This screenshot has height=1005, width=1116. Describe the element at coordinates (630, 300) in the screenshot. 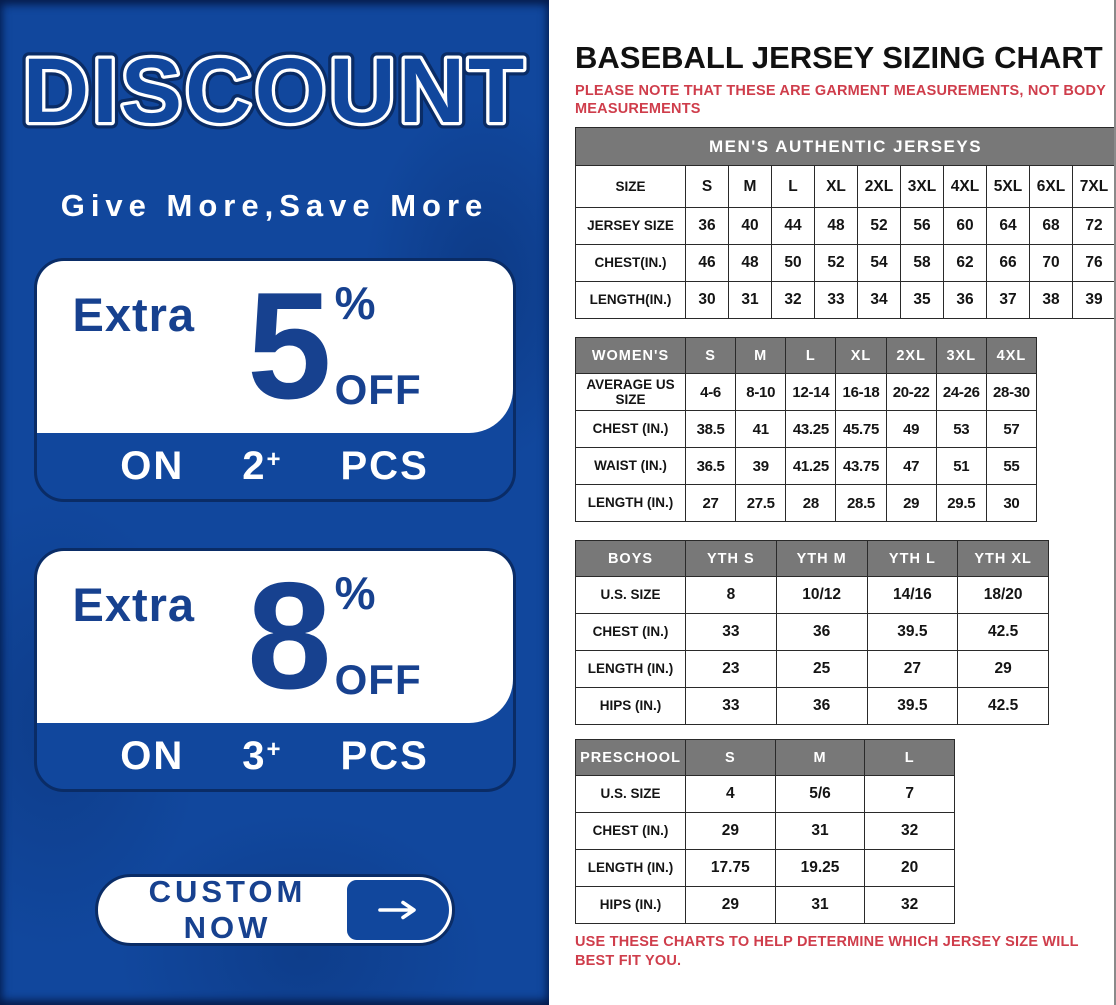

I see `row-label: LENGTH(IN.)` at that location.